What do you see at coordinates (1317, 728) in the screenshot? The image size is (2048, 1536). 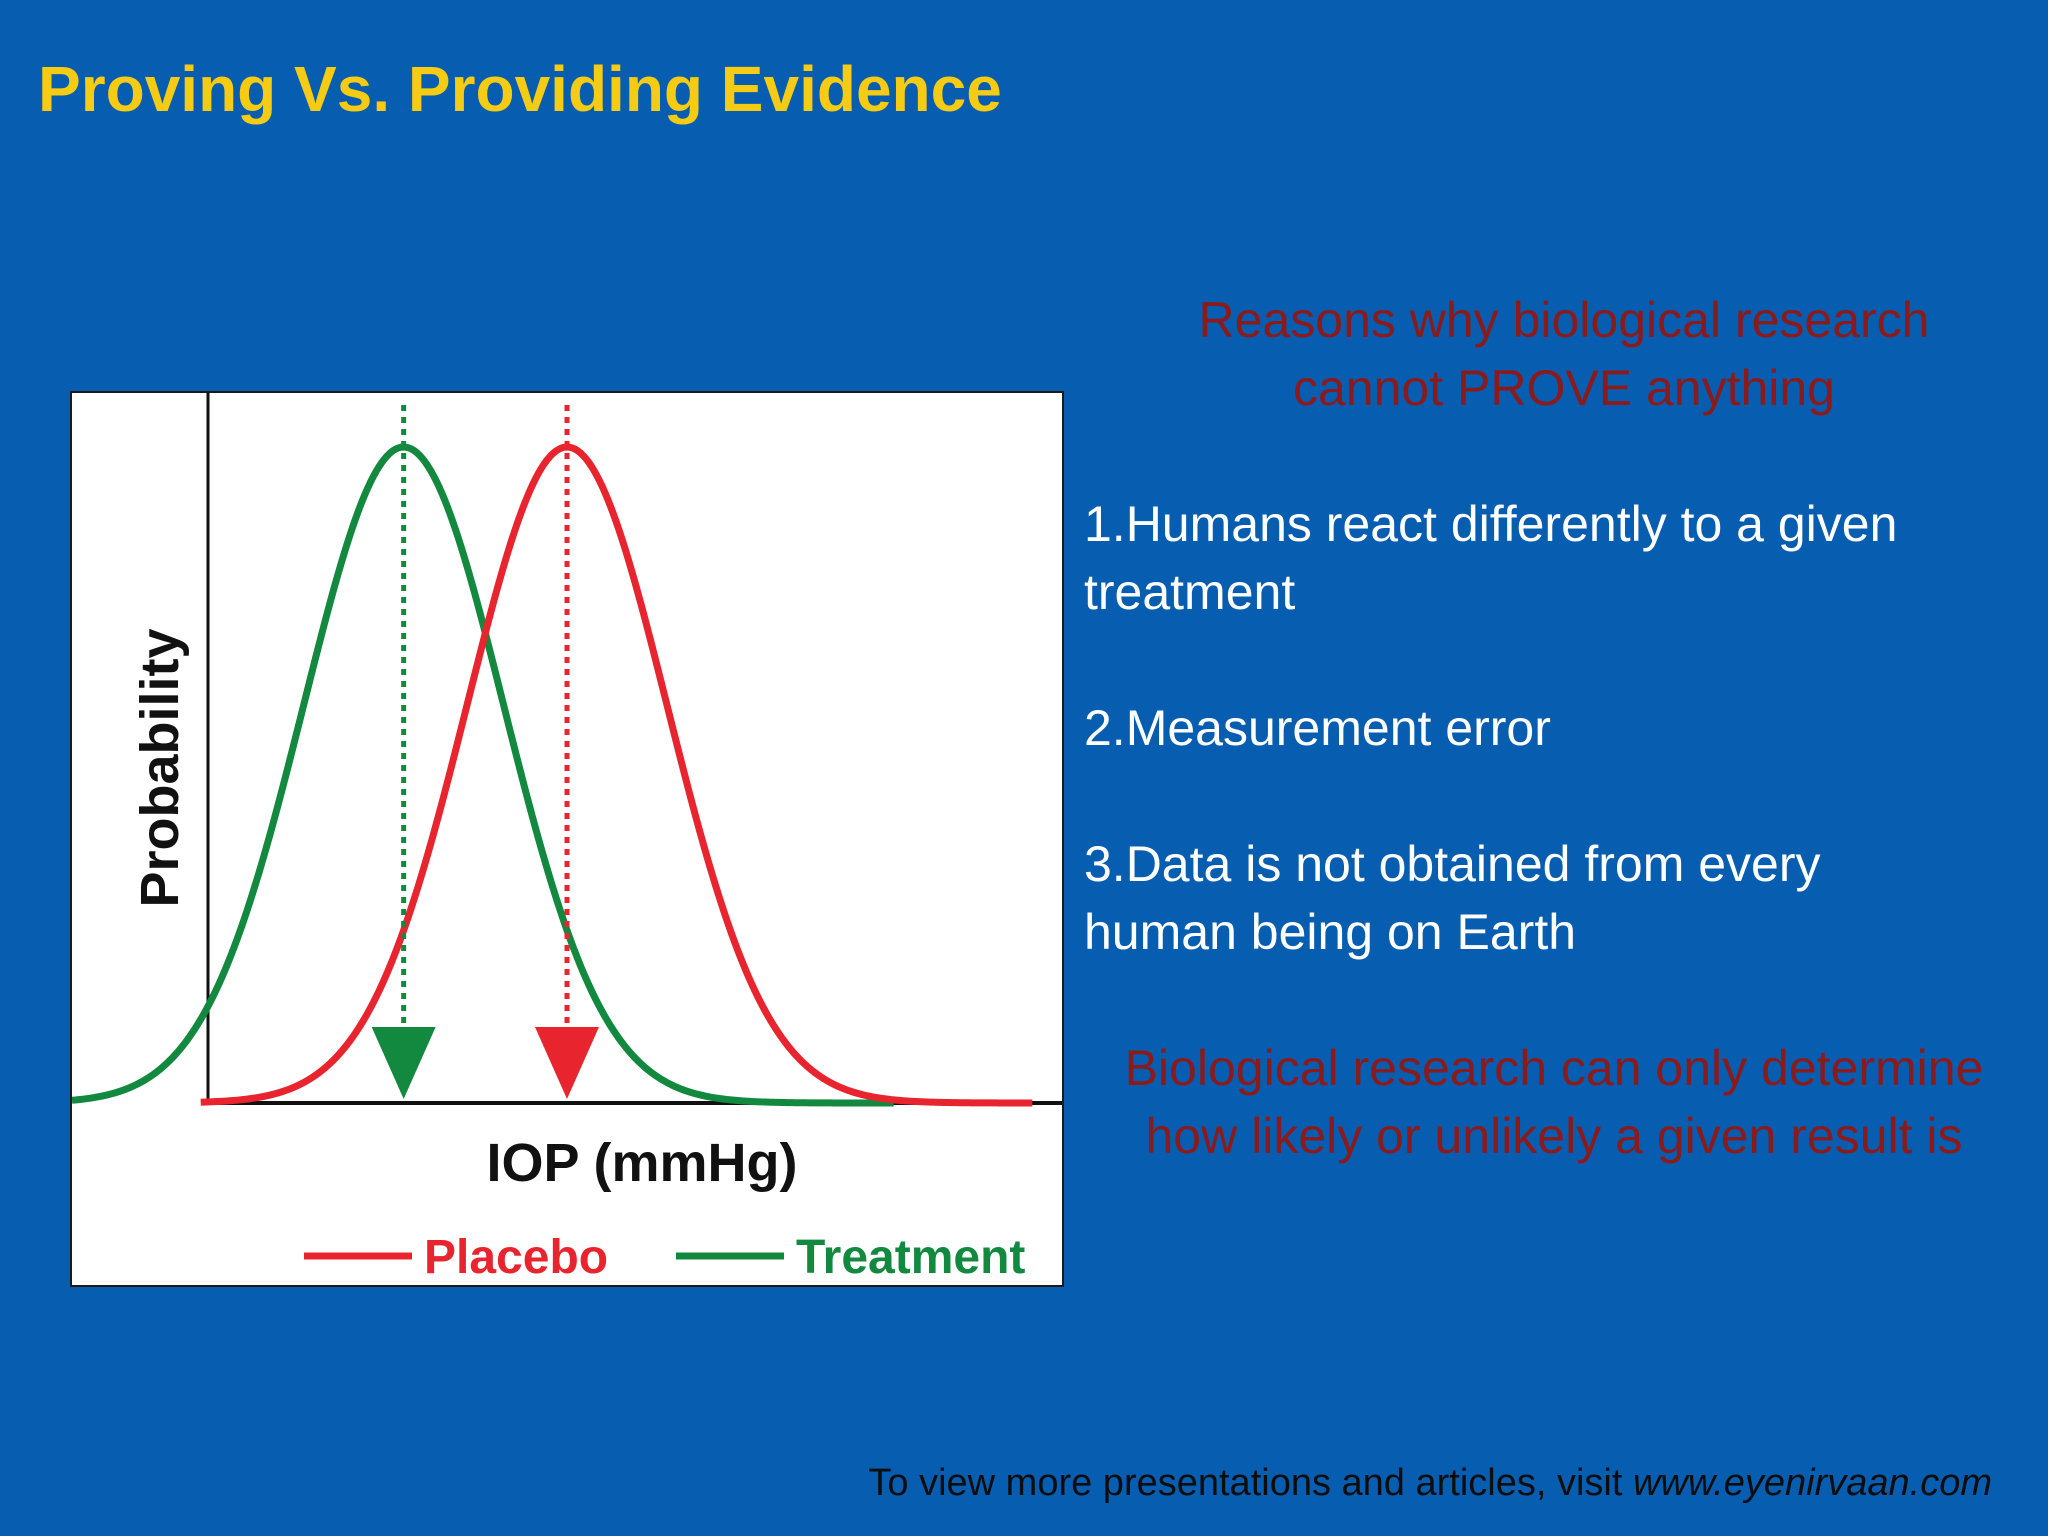 I see `reason-item-2: 2.Measurement error` at bounding box center [1317, 728].